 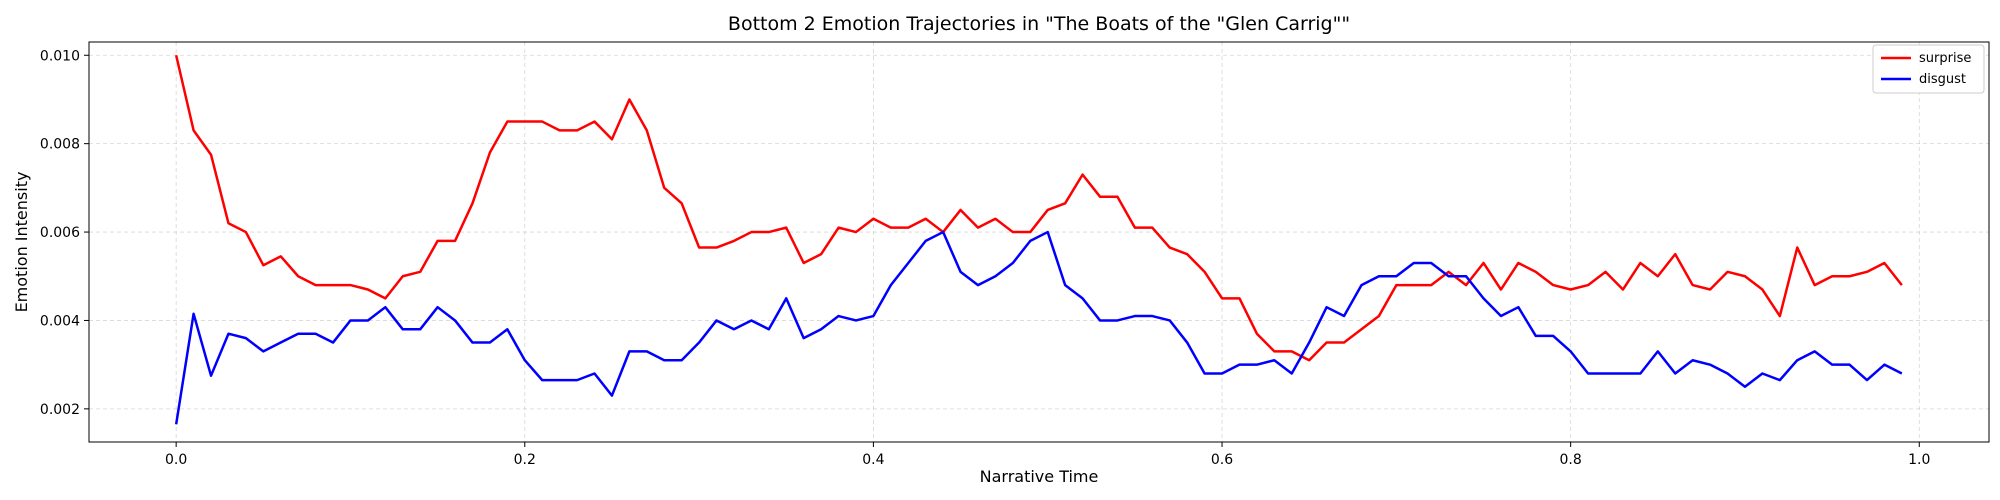 I want to click on x-tick-label: 0.2, so click(x=525, y=460).